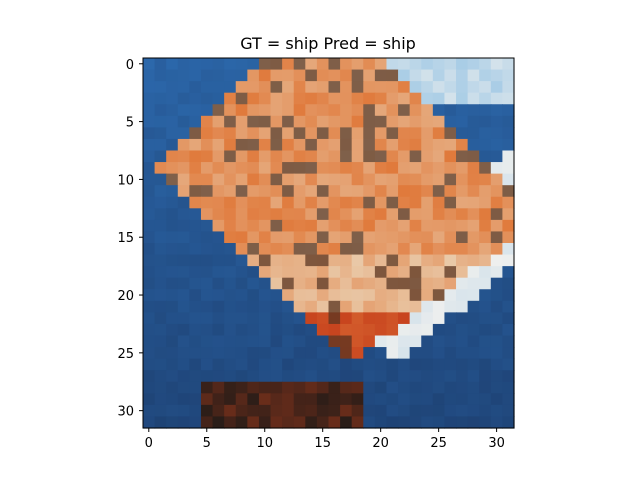  Describe the element at coordinates (438, 443) in the screenshot. I see `x-tick-label: 25` at that location.